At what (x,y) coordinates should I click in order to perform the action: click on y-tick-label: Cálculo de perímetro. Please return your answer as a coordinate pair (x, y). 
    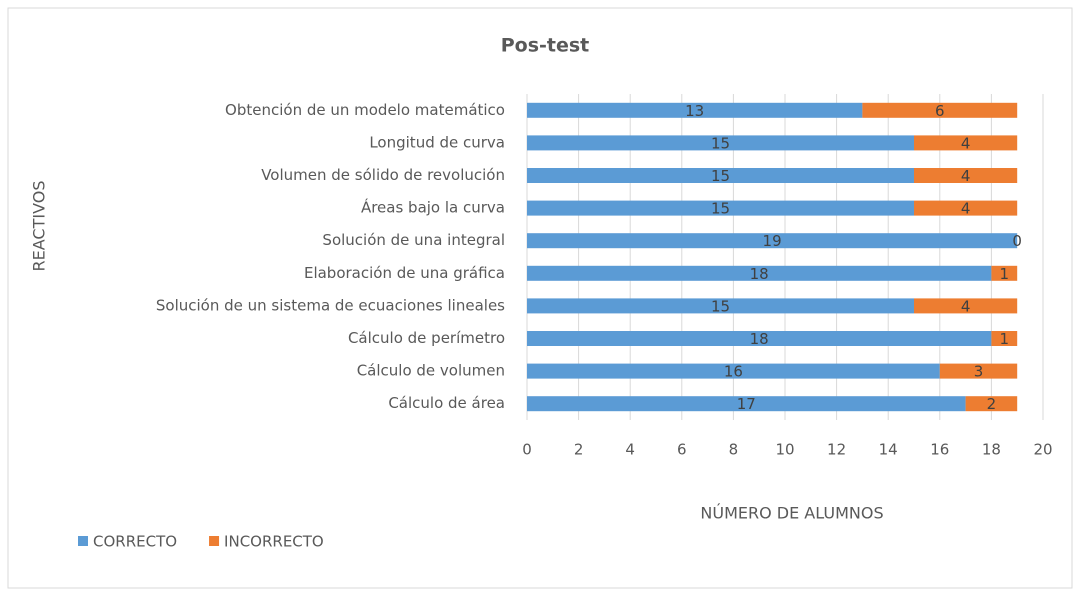
    Looking at the image, I should click on (426, 338).